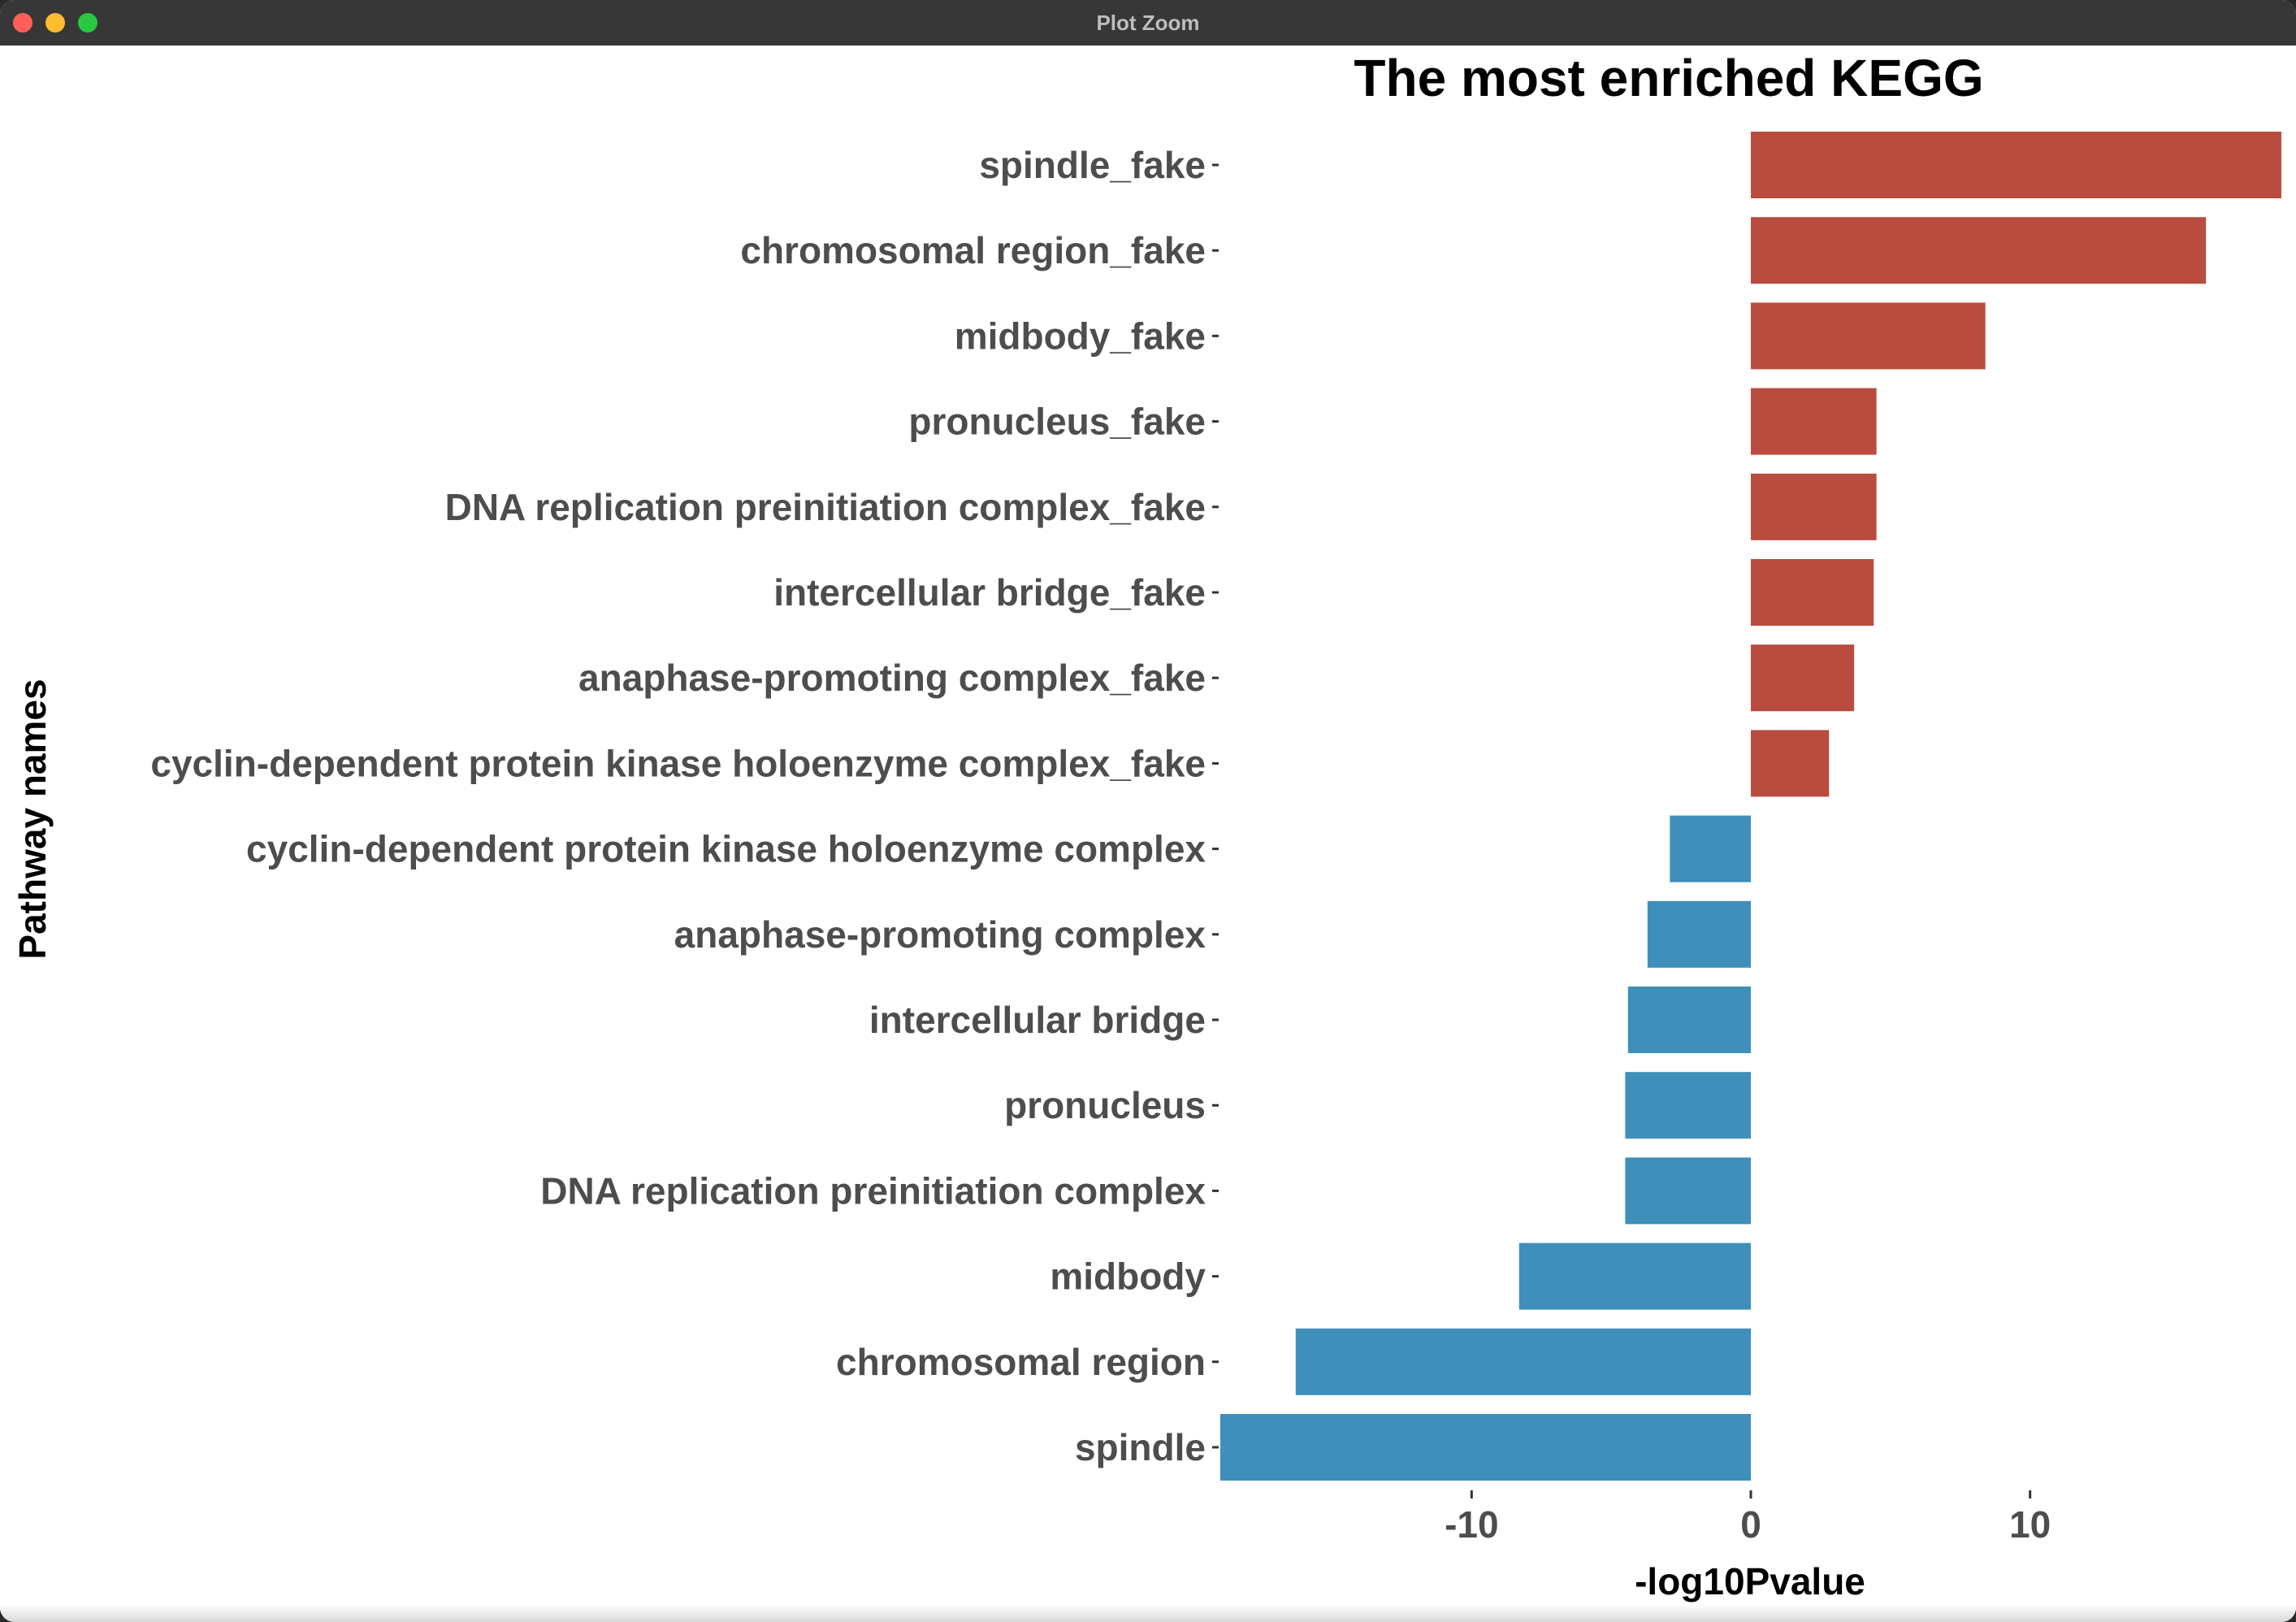 The height and width of the screenshot is (1622, 2296). I want to click on window-bottom-edge, so click(1148, 1613).